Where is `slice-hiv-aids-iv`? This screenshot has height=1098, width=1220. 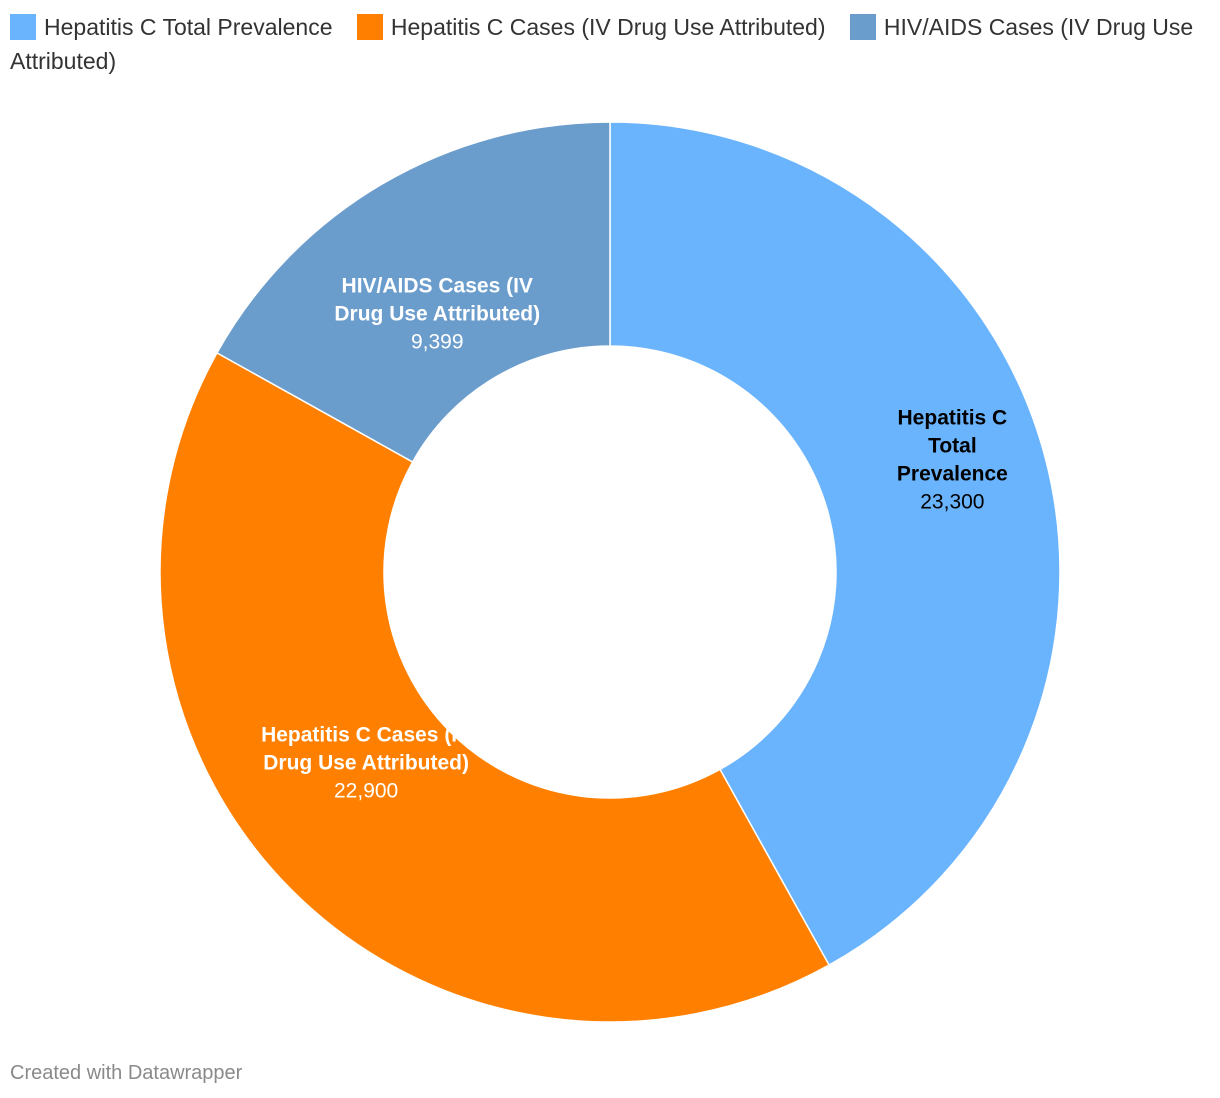 slice-hiv-aids-iv is located at coordinates (413, 292).